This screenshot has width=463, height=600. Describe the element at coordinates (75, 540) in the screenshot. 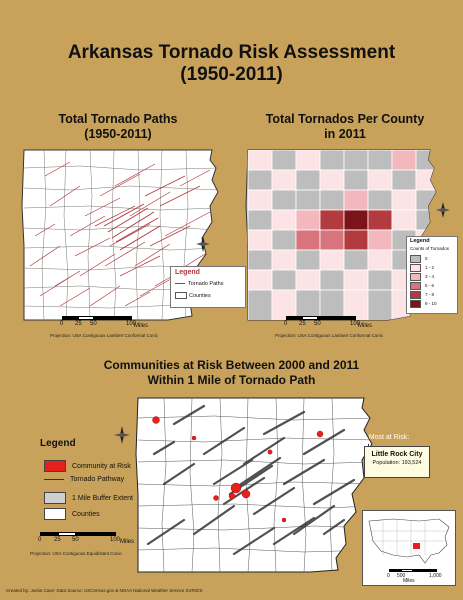

I see `map3-scale-tick-2: 50` at that location.